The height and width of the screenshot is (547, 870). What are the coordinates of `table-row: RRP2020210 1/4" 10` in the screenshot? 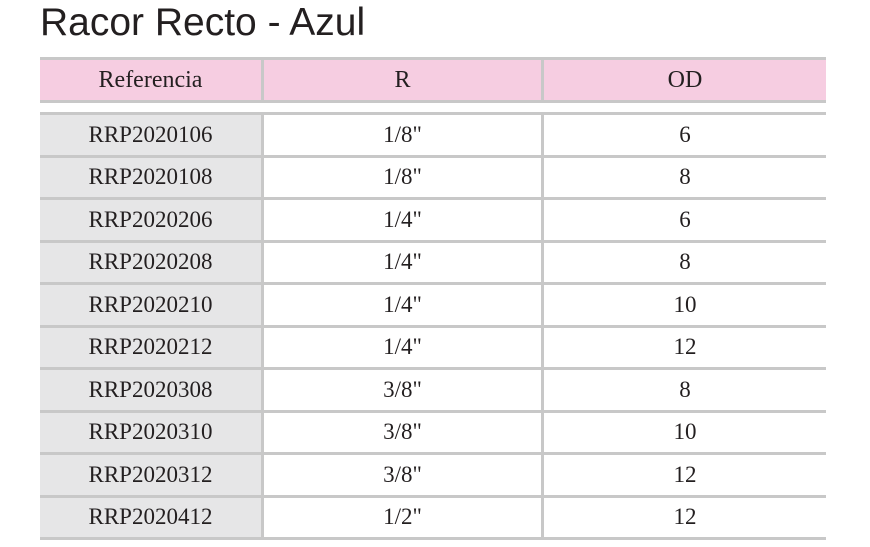 It's located at (433, 303).